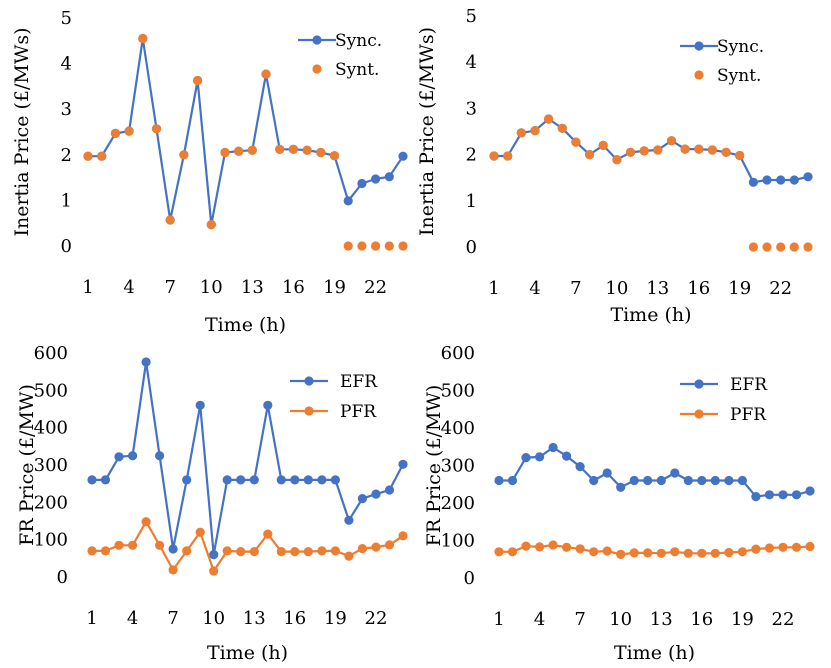 The image size is (831, 668). What do you see at coordinates (661, 619) in the screenshot?
I see `x-tick-label: 13` at bounding box center [661, 619].